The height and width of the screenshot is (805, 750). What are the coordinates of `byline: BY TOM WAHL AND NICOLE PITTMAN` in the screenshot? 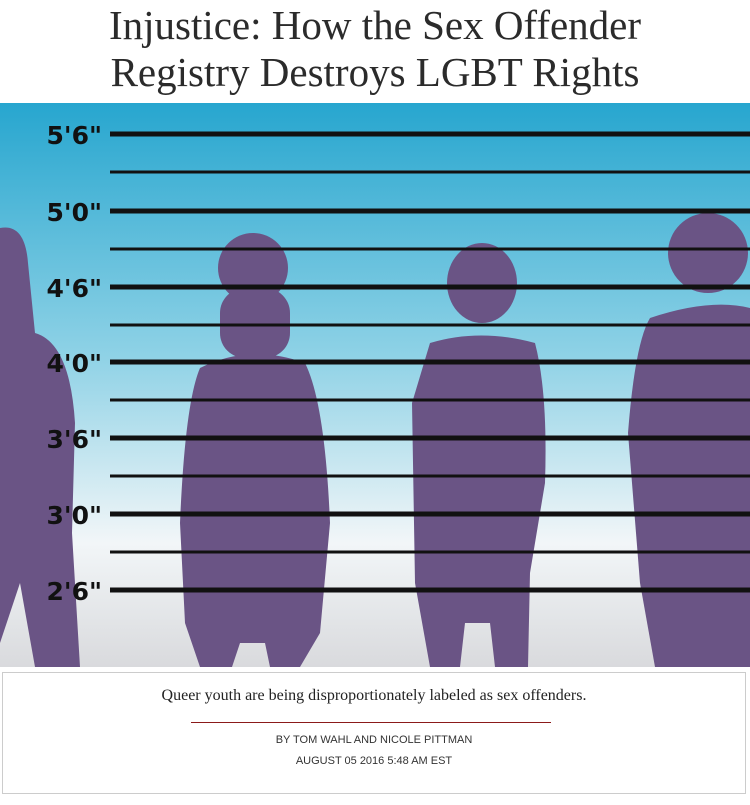 It's located at (374, 740).